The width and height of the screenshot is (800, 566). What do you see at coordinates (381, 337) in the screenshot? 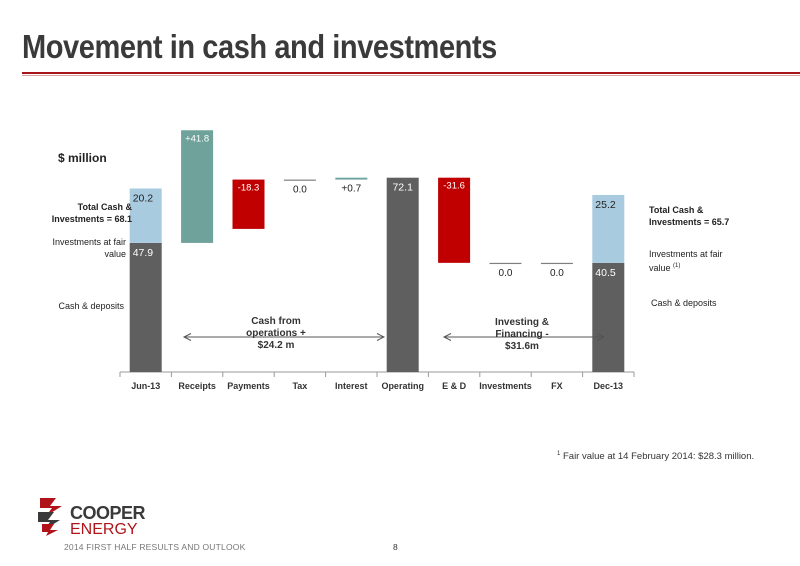
I see `ops-bracket-arrow-right-head` at bounding box center [381, 337].